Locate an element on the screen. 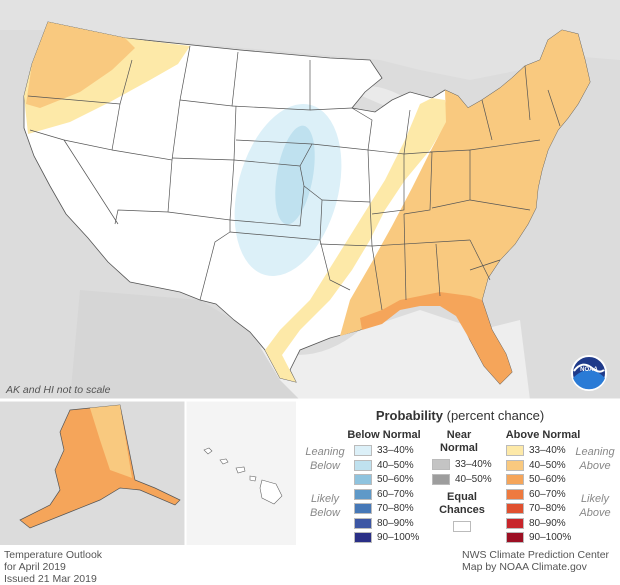 This screenshot has width=620, height=585. above-legend-row: 40–50% is located at coordinates (536, 465).